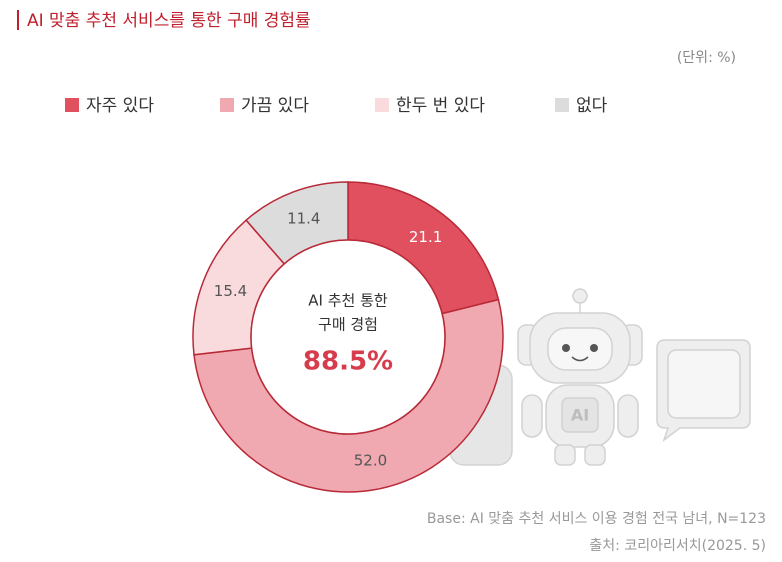 The image size is (782, 562). I want to click on legend-label: 가끔 있다, so click(275, 106).